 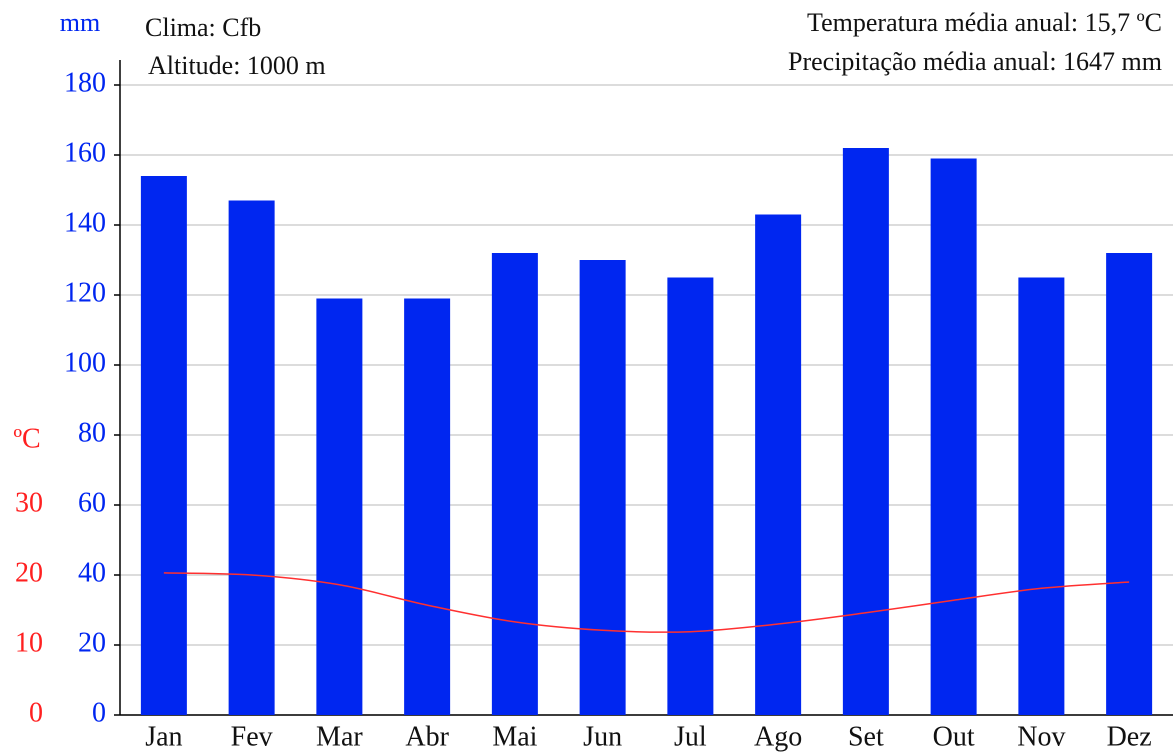 What do you see at coordinates (954, 736) in the screenshot?
I see `x-tick-label: Out` at bounding box center [954, 736].